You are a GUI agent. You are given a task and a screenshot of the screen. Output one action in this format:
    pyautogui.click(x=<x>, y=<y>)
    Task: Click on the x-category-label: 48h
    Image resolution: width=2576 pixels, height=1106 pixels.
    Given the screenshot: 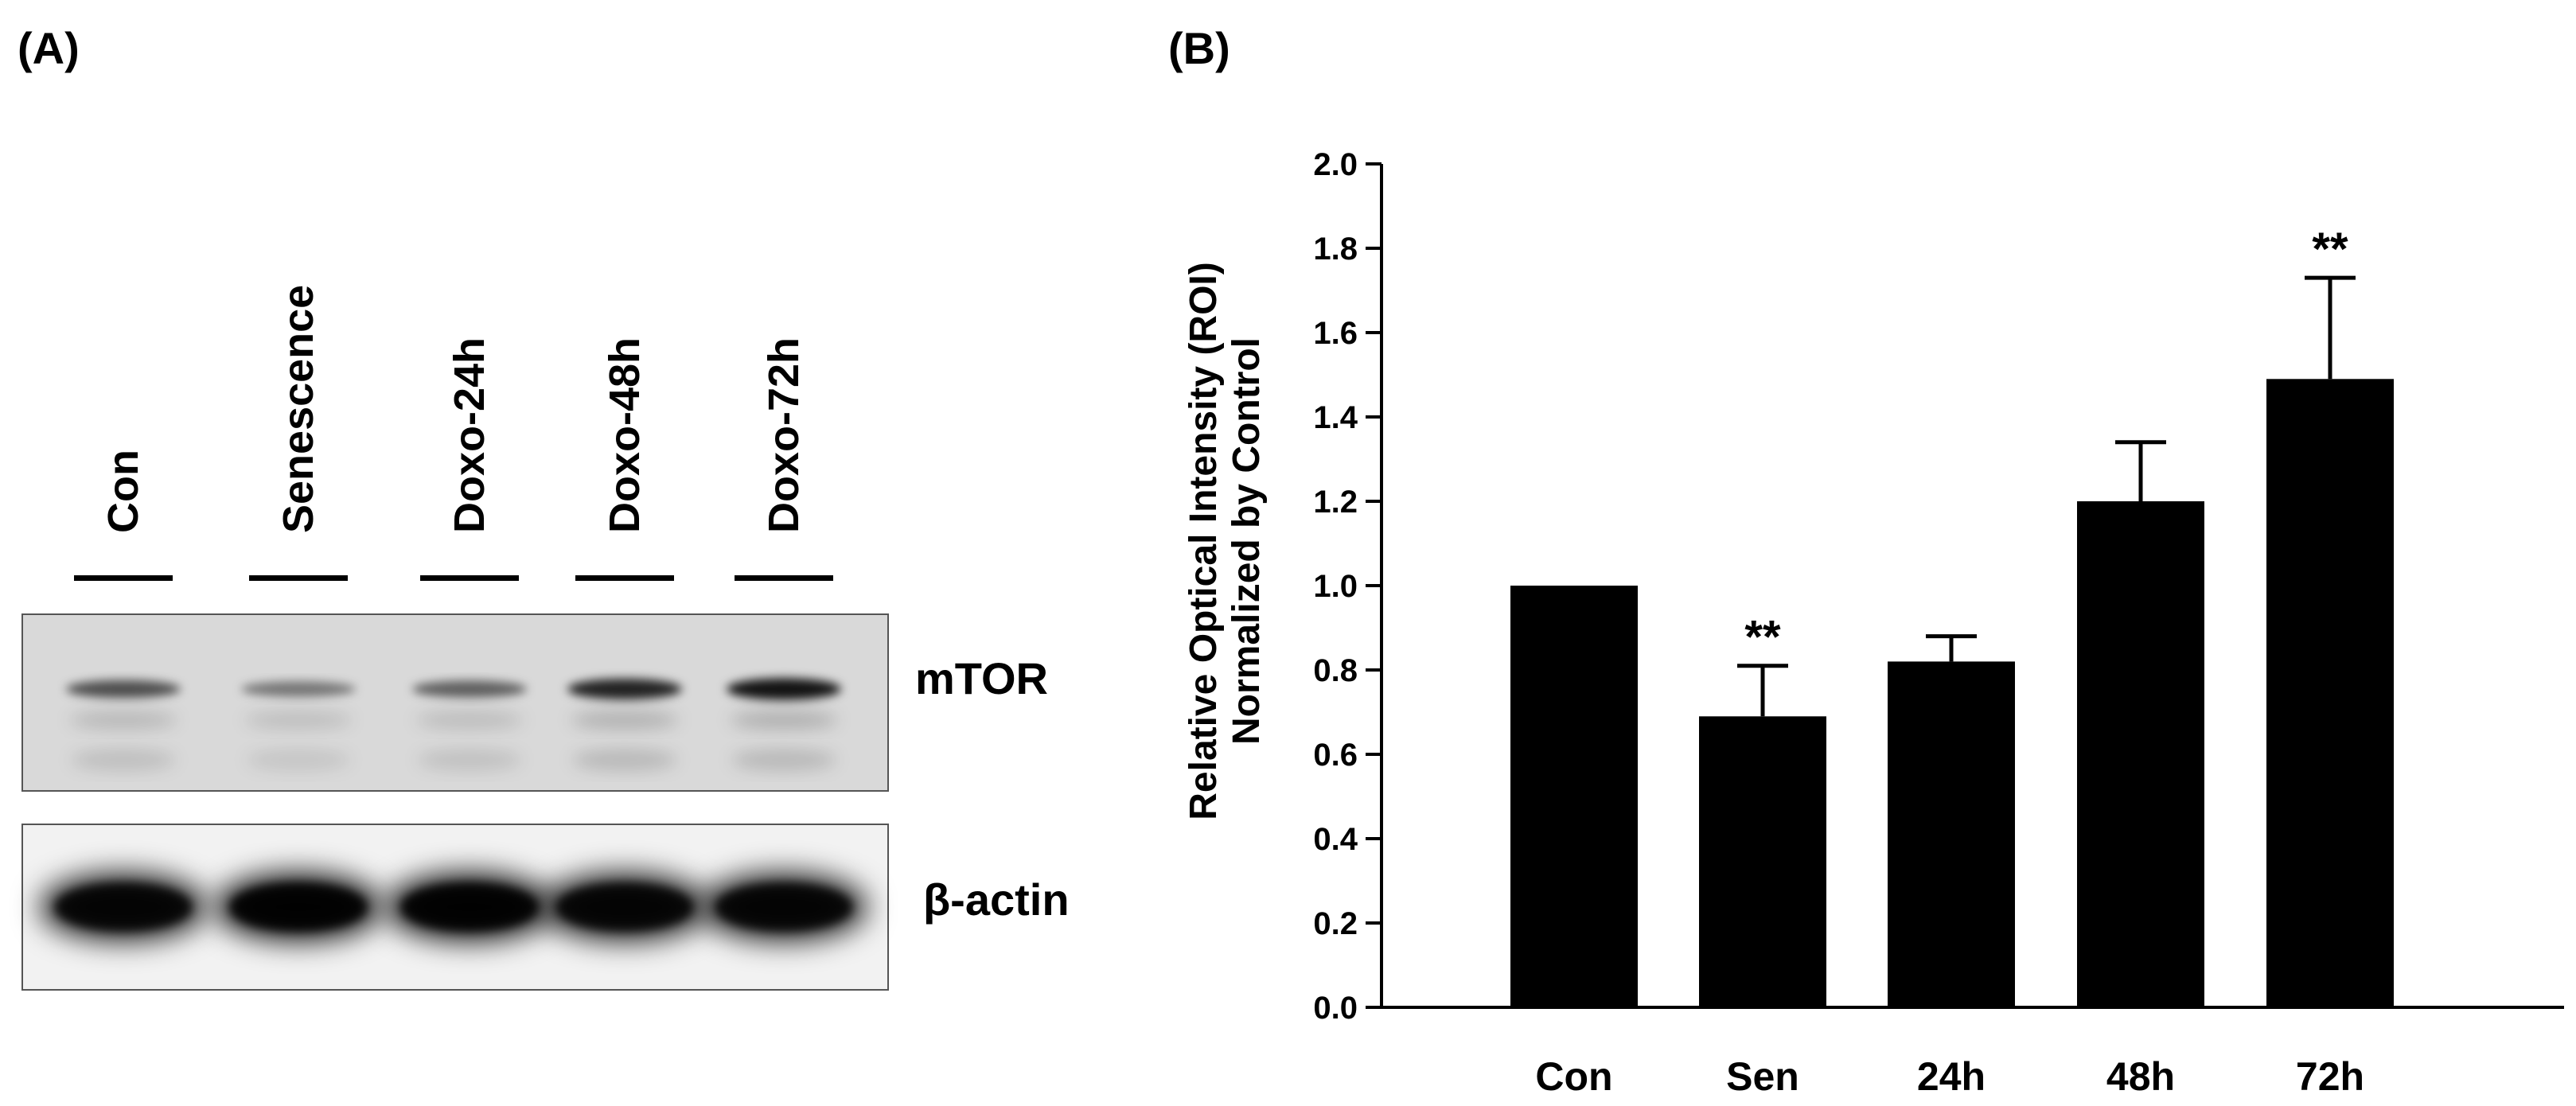 What is the action you would take?
    pyautogui.click(x=2140, y=1077)
    